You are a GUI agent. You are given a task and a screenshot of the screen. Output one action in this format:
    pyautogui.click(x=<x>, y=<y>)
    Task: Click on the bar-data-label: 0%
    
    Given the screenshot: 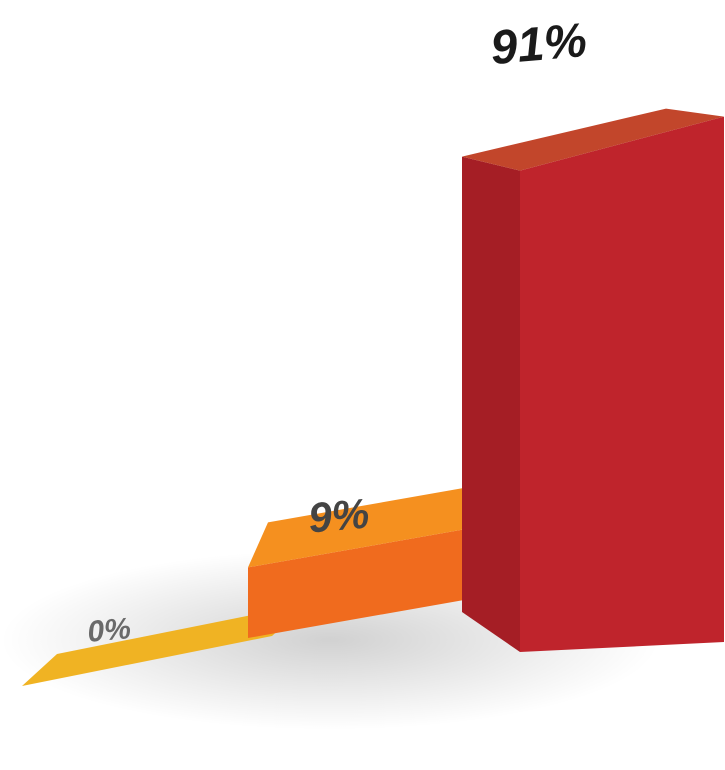 What is the action you would take?
    pyautogui.click(x=109, y=630)
    